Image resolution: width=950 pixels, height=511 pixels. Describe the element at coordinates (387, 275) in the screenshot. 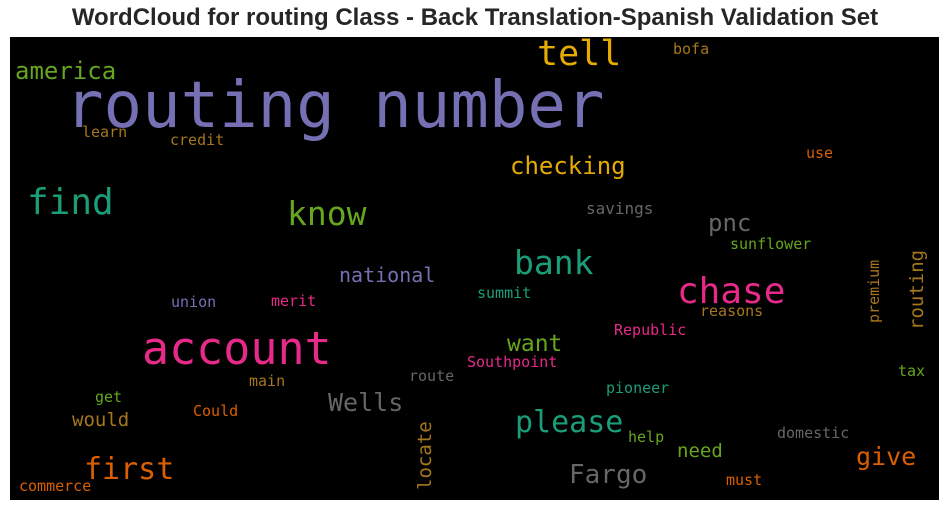

I see `wordcloud-word: national` at that location.